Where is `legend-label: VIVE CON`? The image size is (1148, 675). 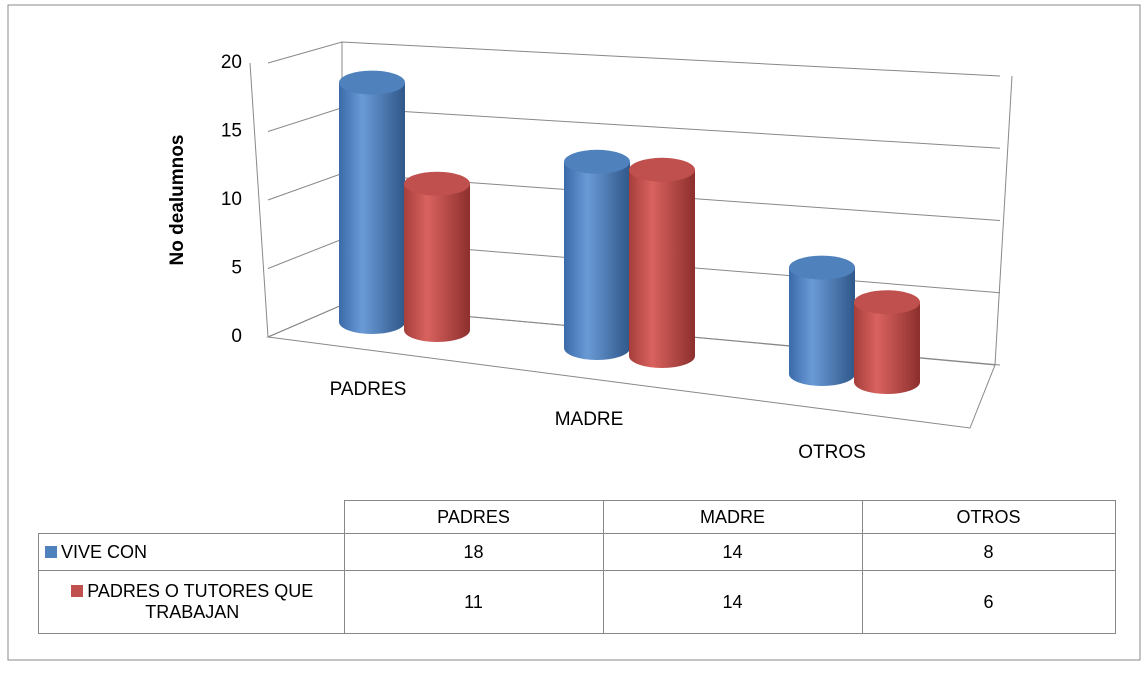
legend-label: VIVE CON is located at coordinates (104, 551).